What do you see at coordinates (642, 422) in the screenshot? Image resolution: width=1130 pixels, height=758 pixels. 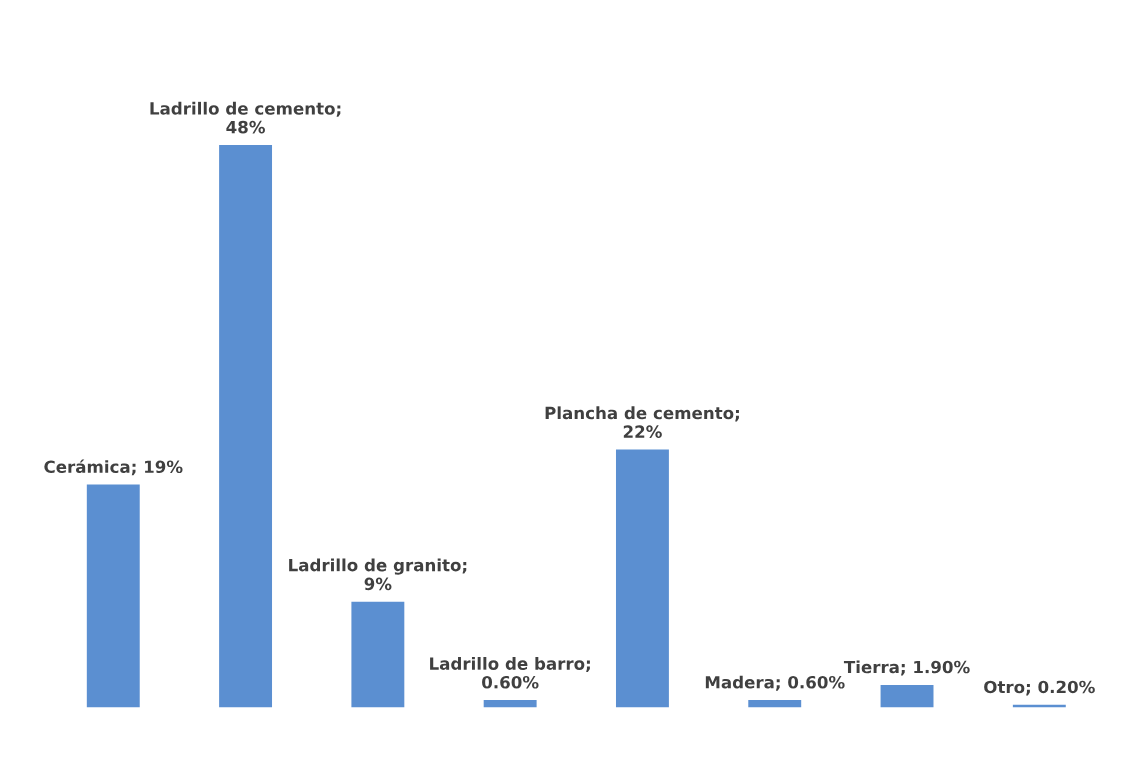 I see `data-label: Plancha de cemento; 22%` at bounding box center [642, 422].